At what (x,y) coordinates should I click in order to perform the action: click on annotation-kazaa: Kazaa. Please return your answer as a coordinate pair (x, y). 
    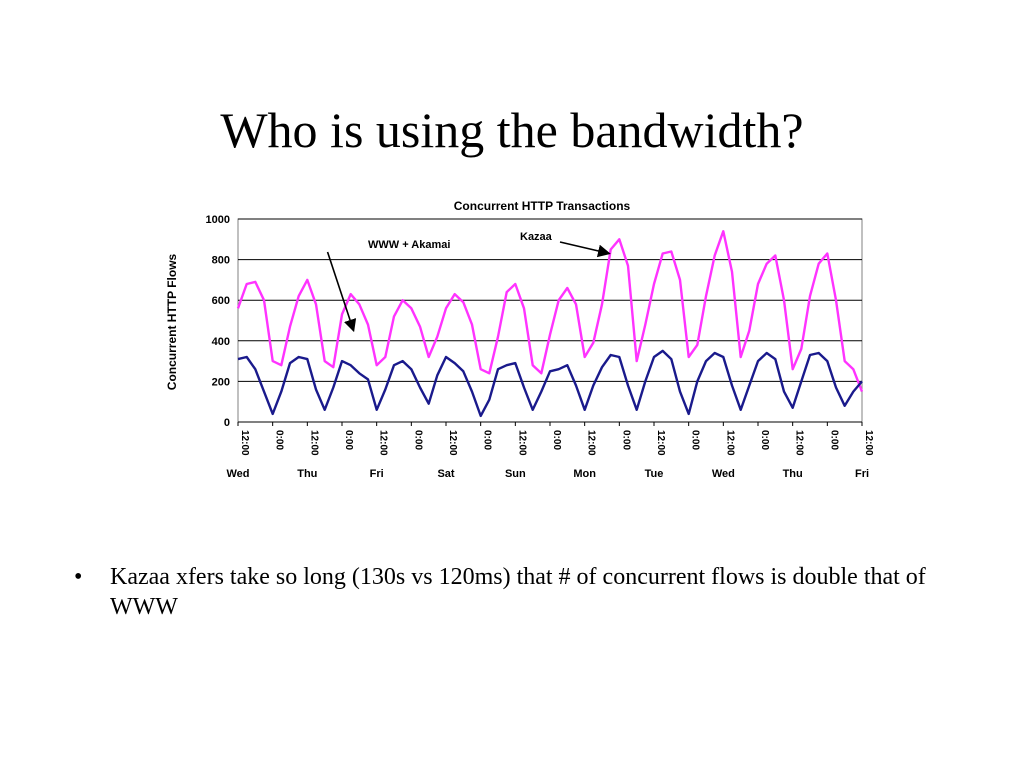
    Looking at the image, I should click on (536, 237).